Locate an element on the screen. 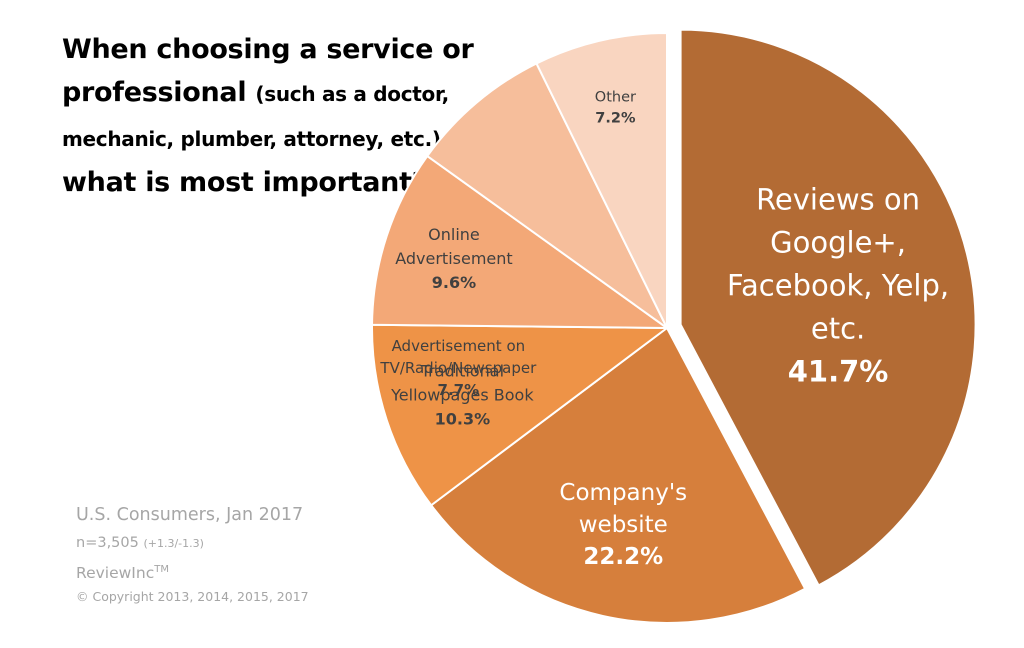 This screenshot has width=1024, height=648. slice-label-line: etc. is located at coordinates (838, 329).